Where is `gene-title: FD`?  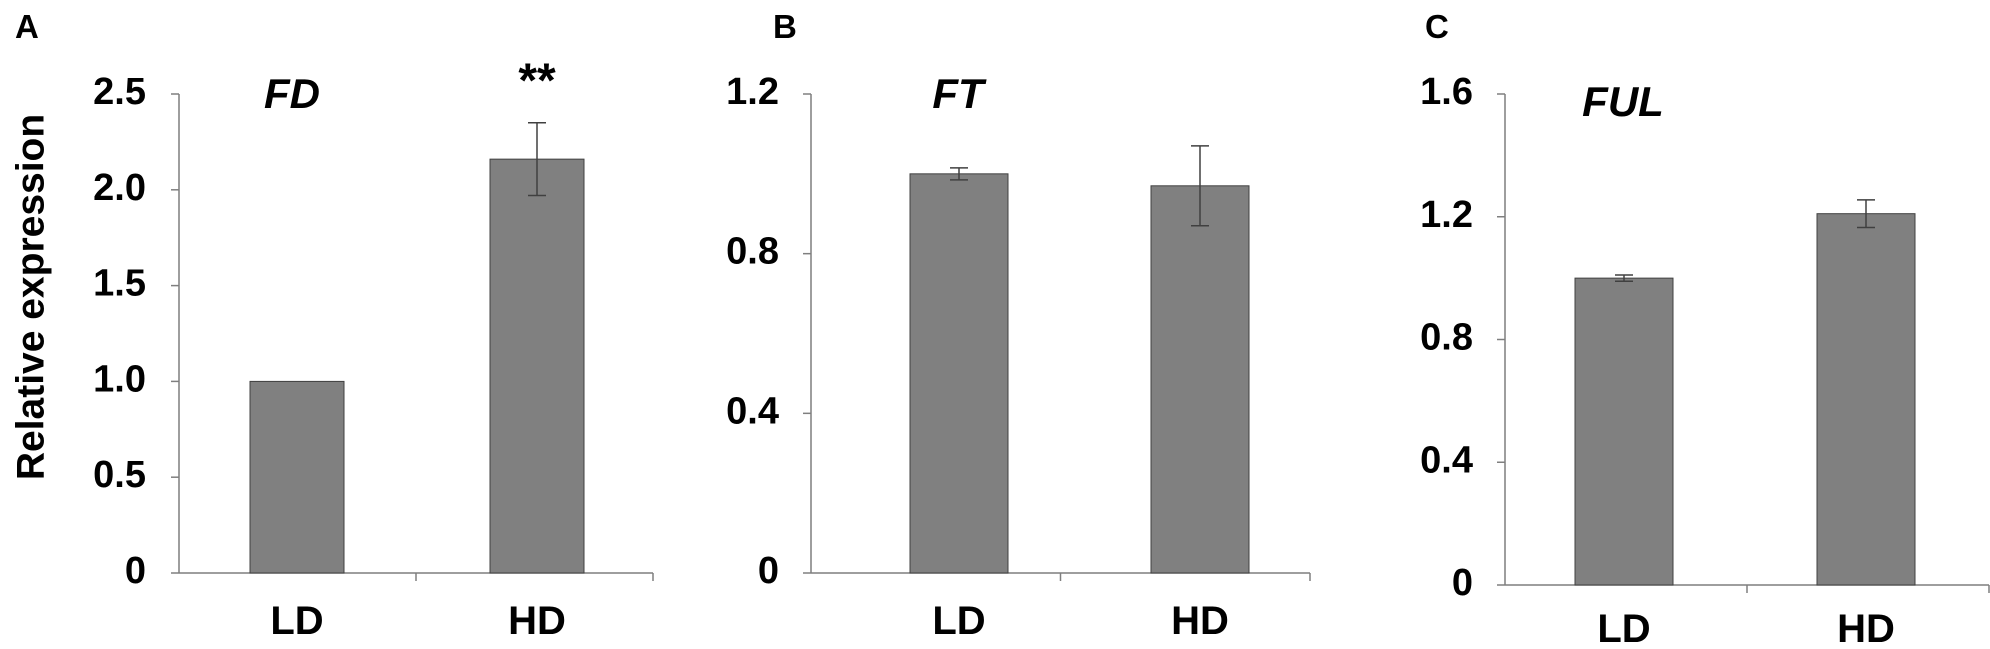
gene-title: FD is located at coordinates (292, 93).